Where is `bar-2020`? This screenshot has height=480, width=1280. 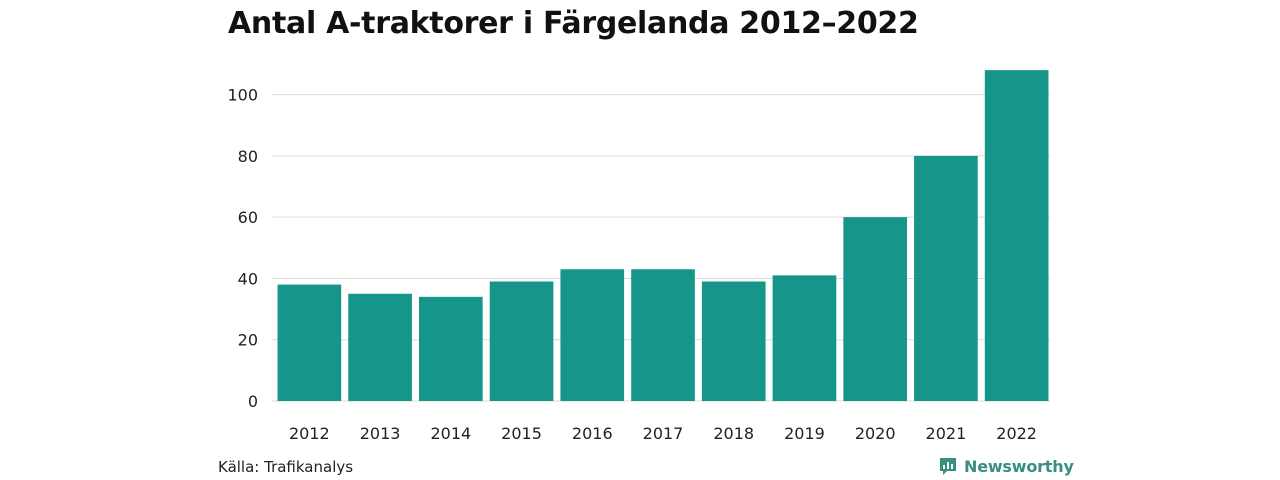
bar-2020 is located at coordinates (875, 309).